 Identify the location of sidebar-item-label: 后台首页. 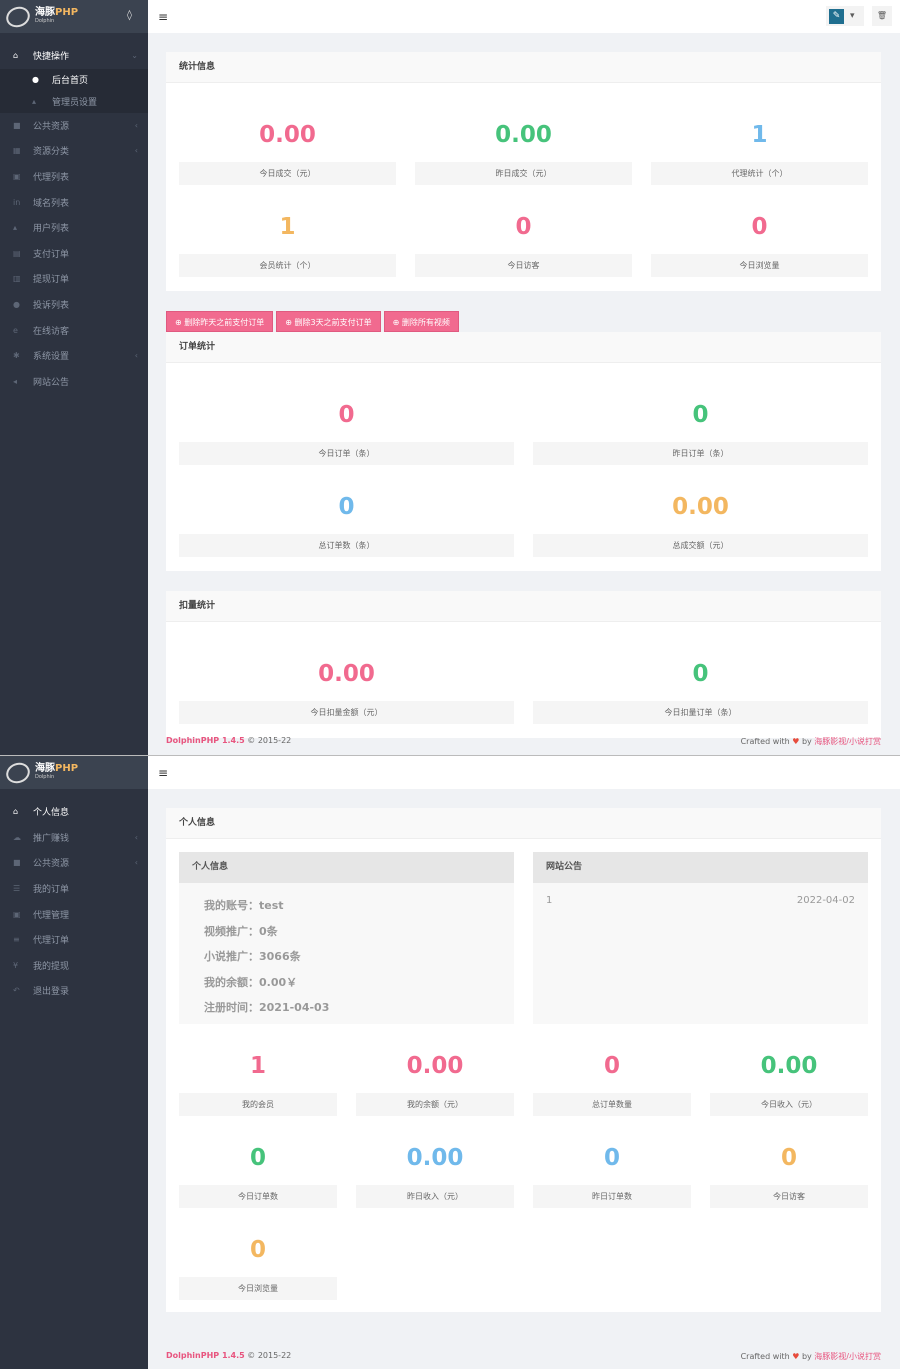
(70, 81).